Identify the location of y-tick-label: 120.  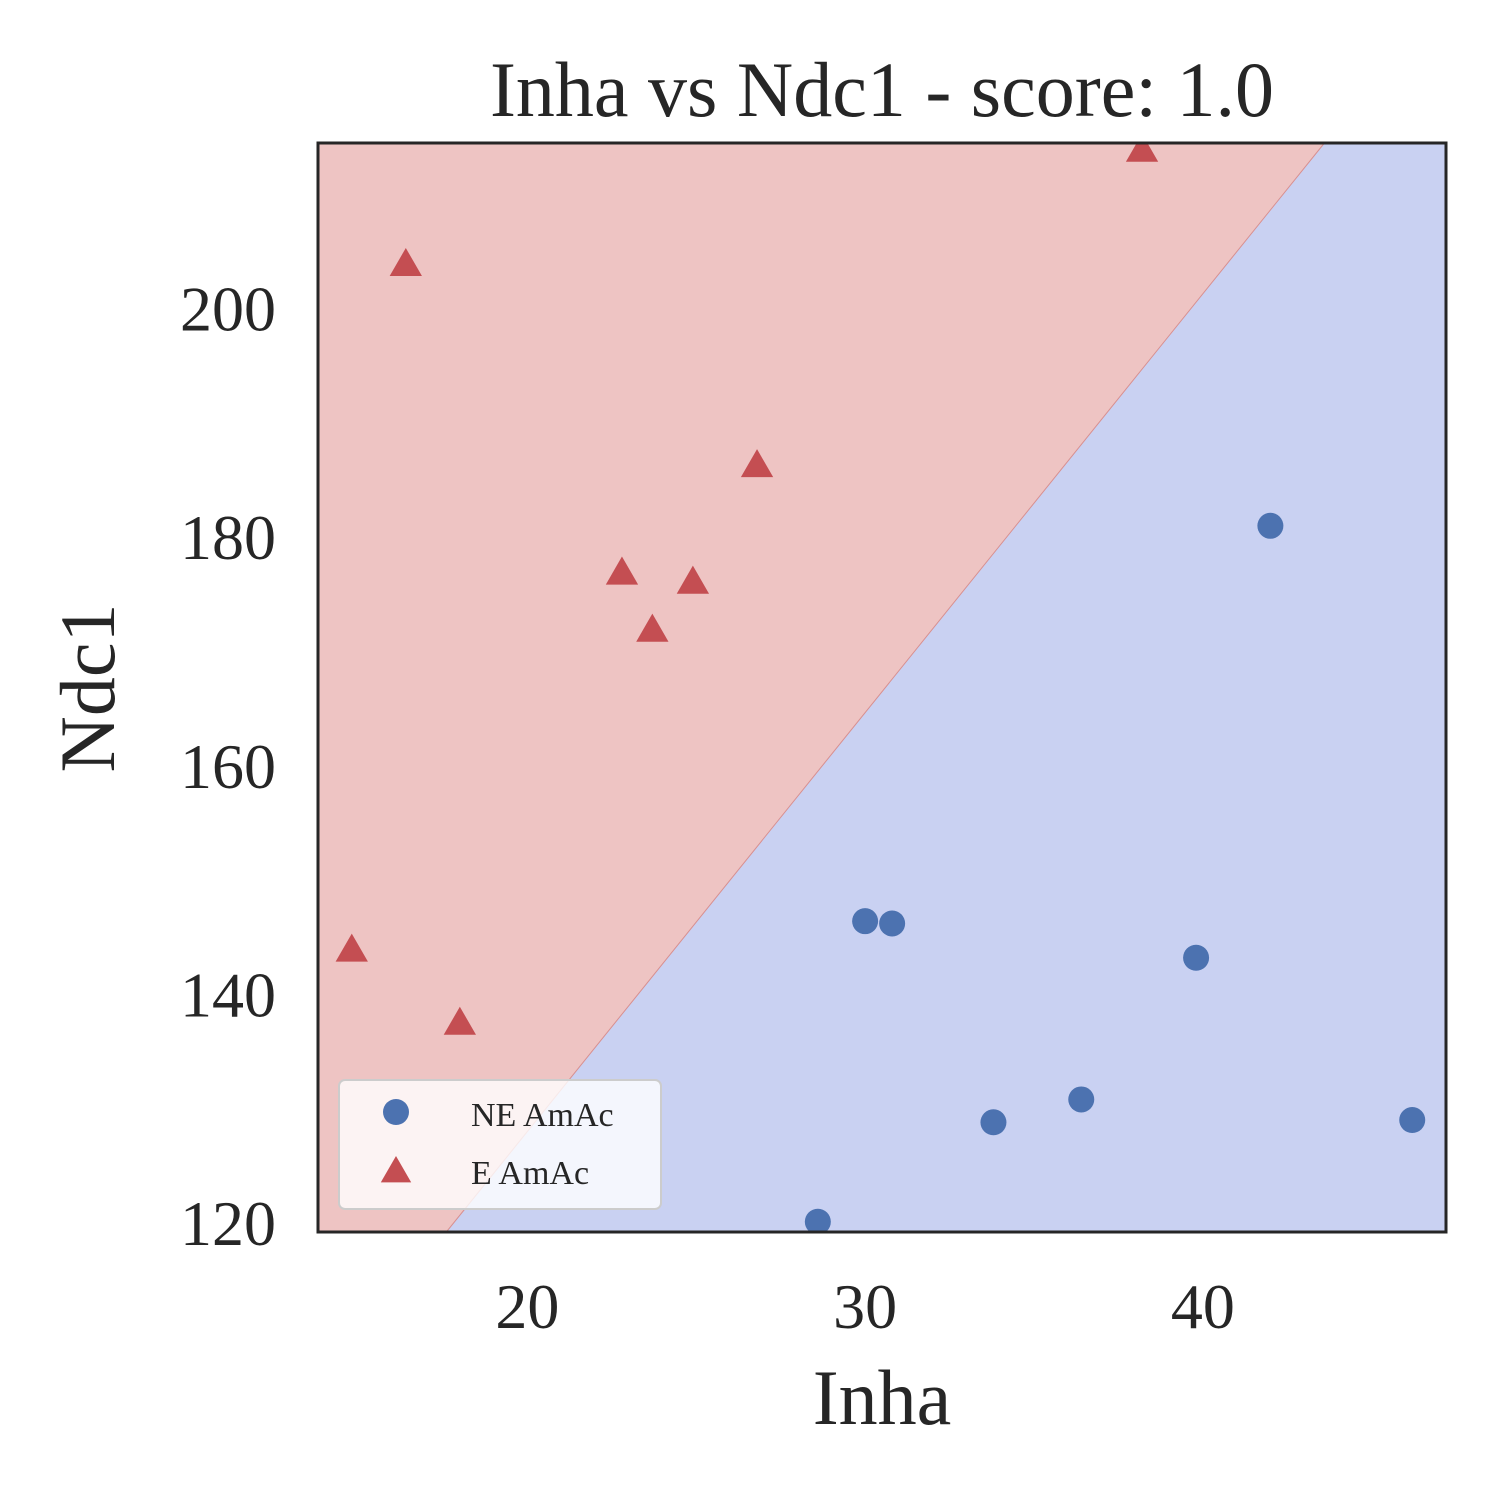
(228, 1223).